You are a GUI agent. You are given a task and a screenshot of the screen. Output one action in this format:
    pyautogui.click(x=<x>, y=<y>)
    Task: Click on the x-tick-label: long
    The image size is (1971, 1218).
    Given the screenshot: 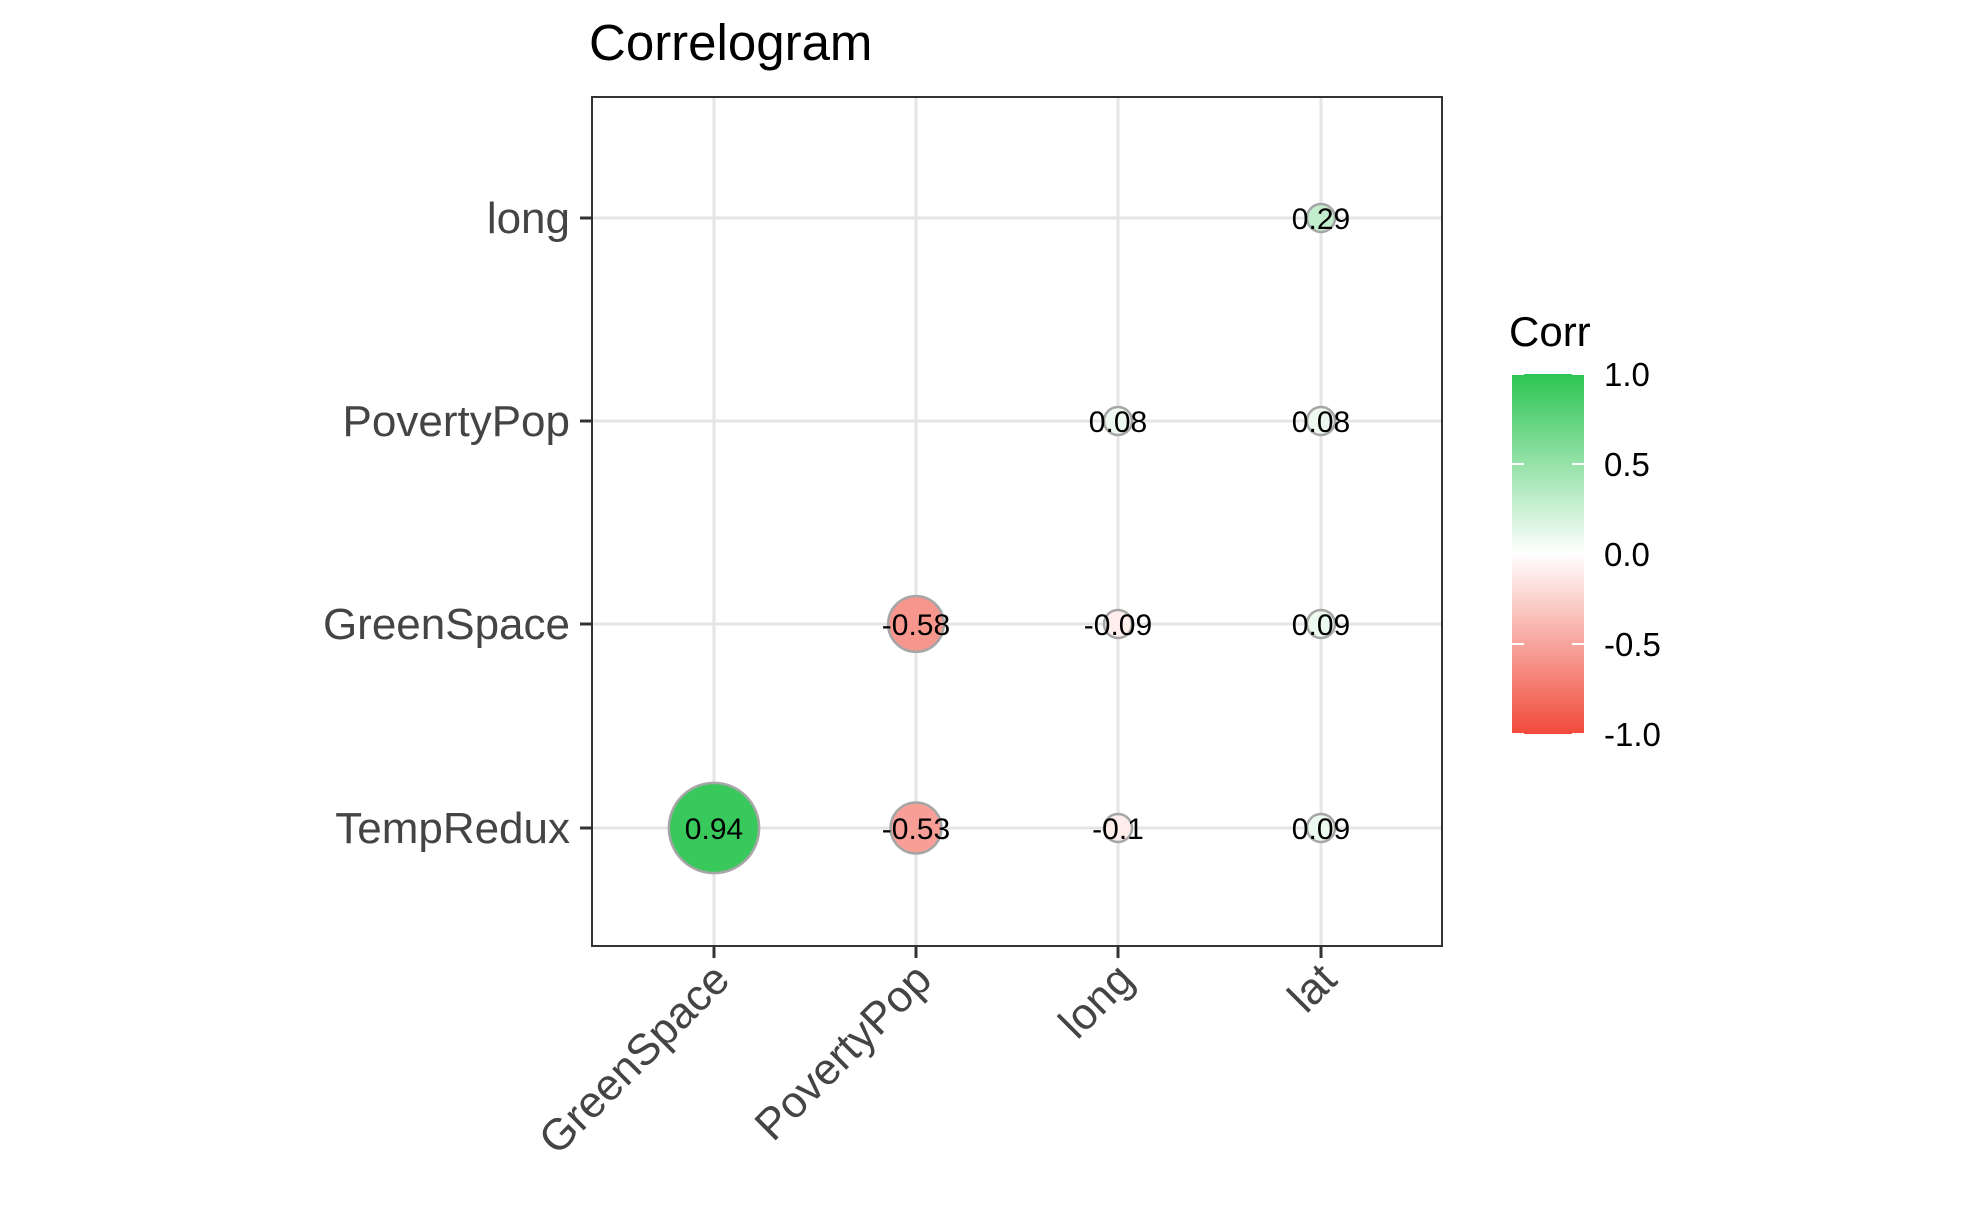 What is the action you would take?
    pyautogui.click(x=1096, y=1000)
    